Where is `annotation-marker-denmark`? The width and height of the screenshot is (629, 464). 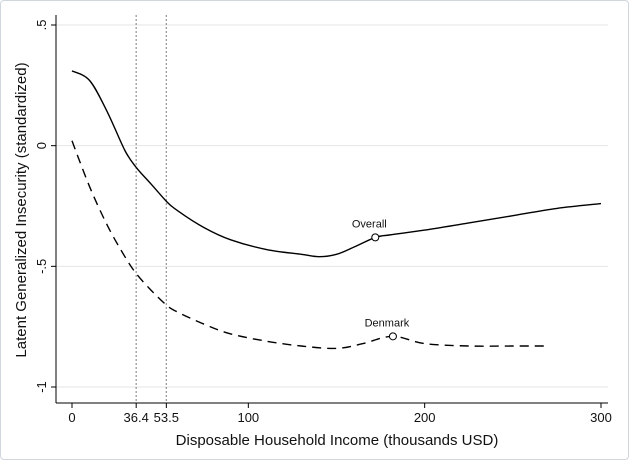
annotation-marker-denmark is located at coordinates (392, 336).